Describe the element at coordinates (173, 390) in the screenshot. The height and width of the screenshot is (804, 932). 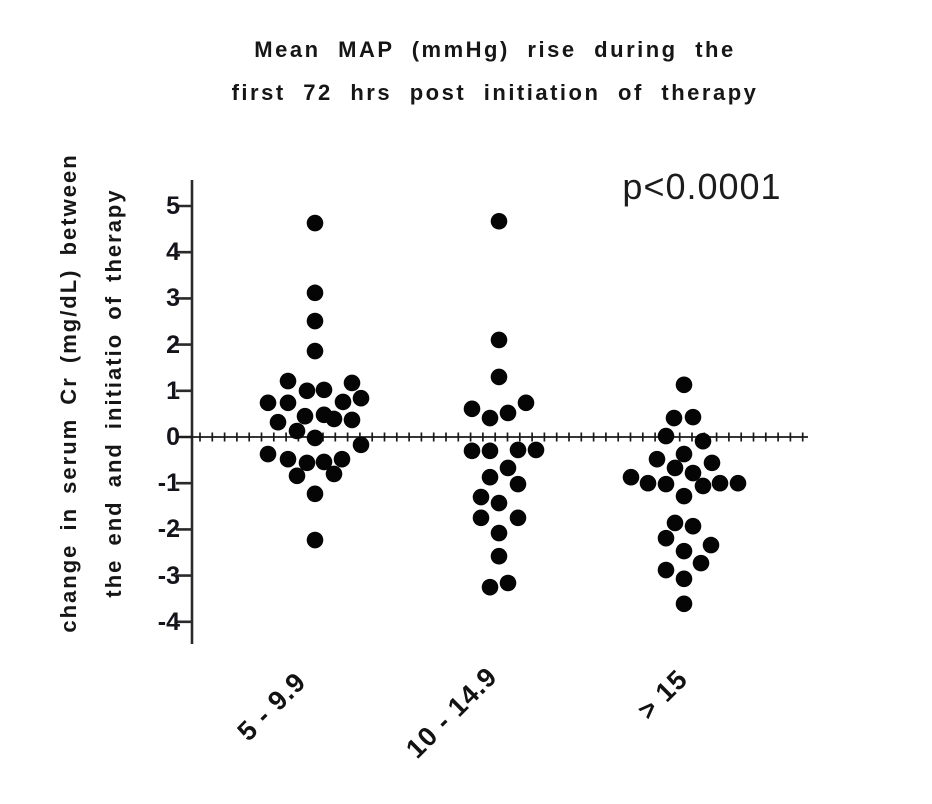
I see `y-tick-label: 1` at that location.